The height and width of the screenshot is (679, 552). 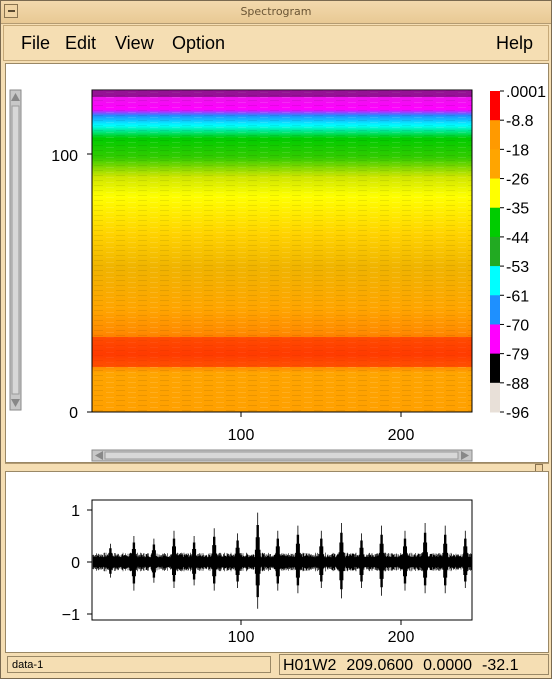 I want to click on colorbar-label: -96, so click(x=517, y=413).